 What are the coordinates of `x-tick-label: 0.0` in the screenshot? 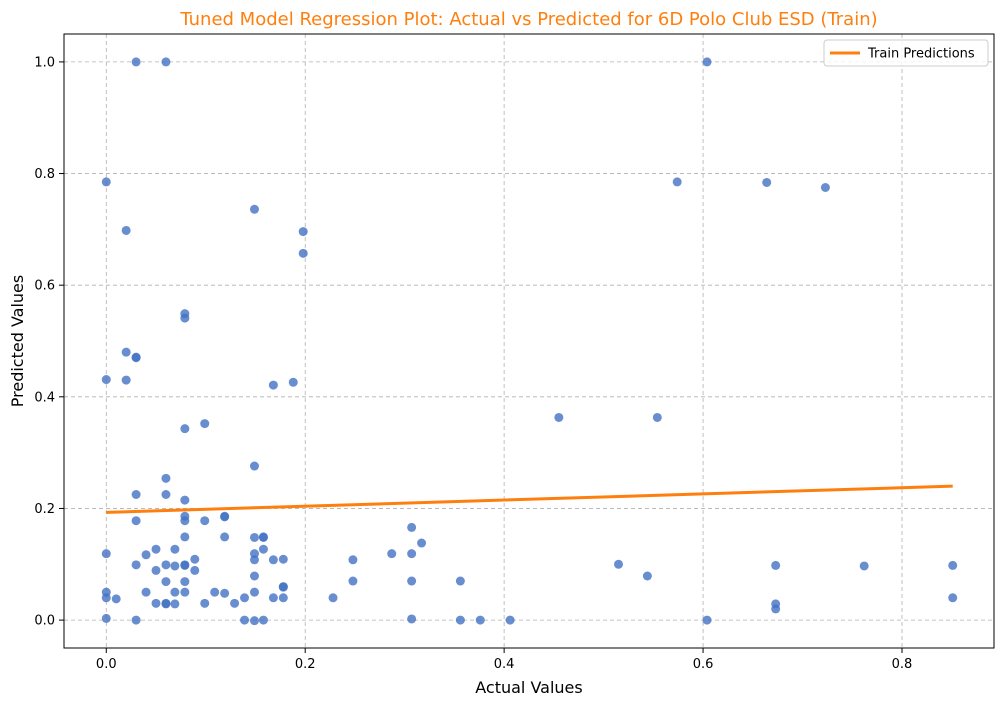 It's located at (106, 664).